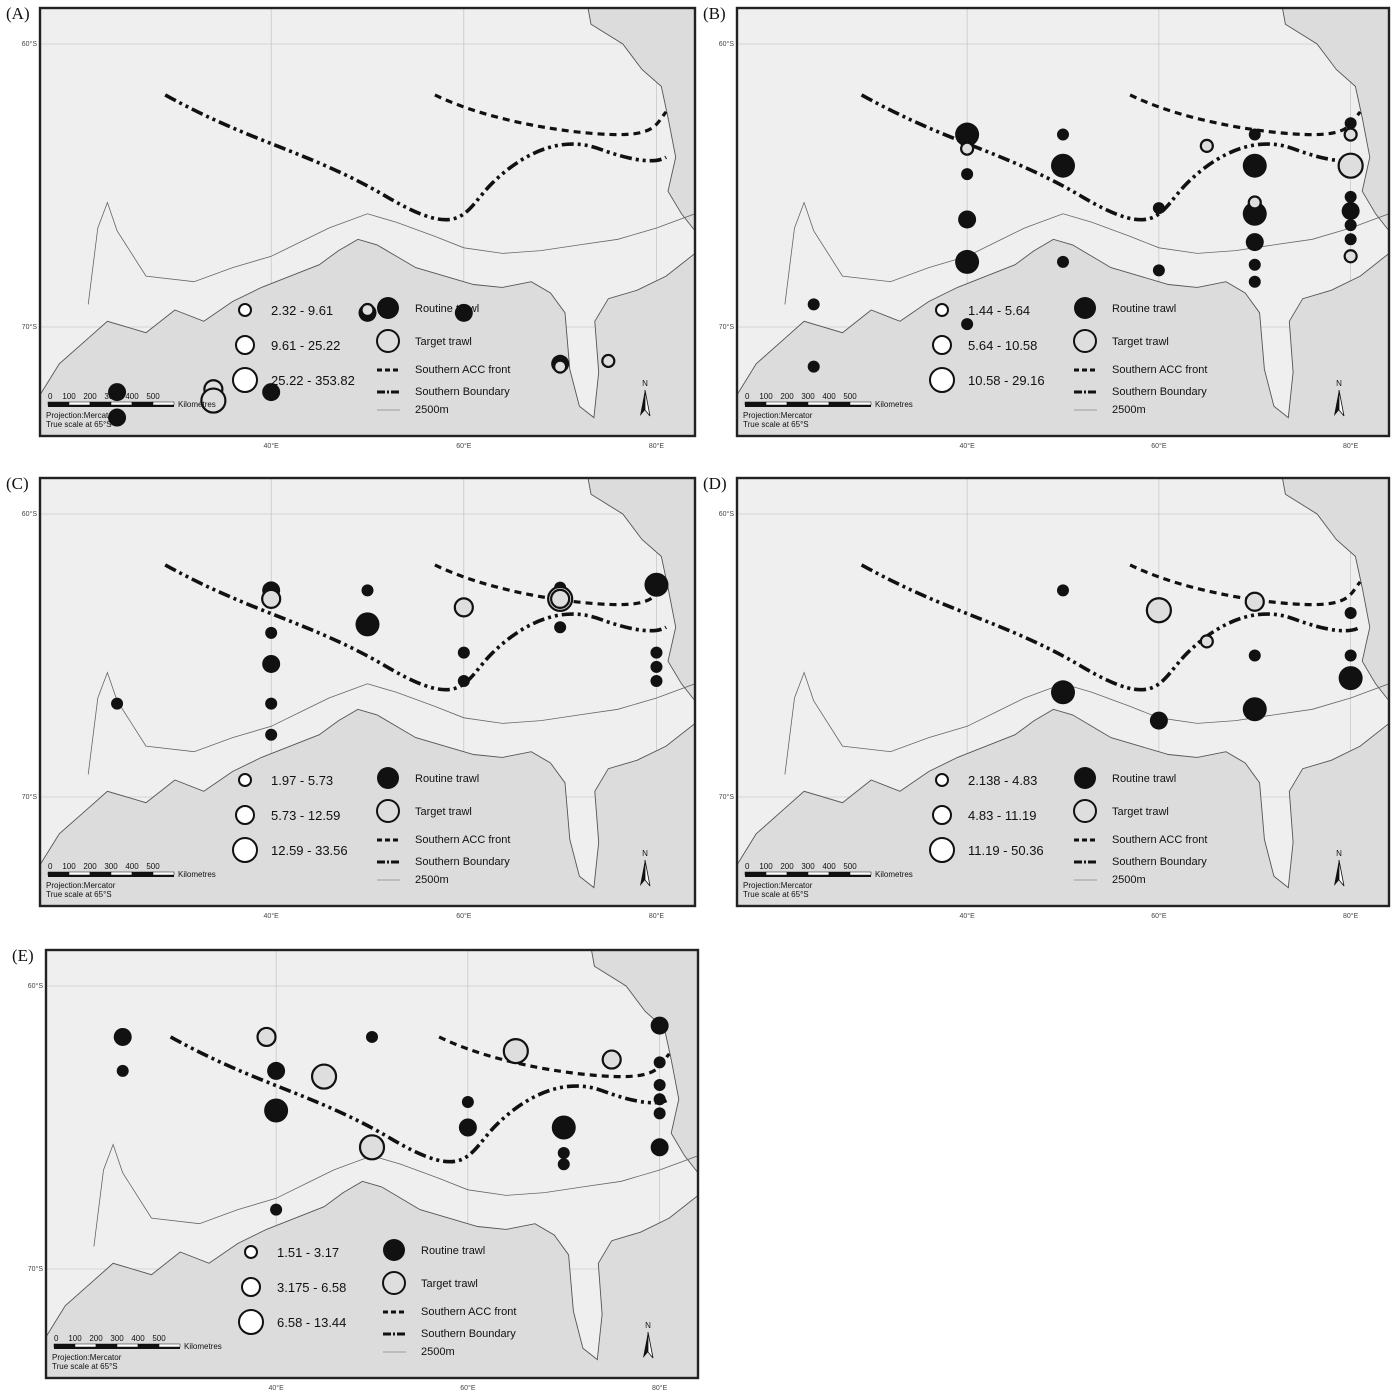 The width and height of the screenshot is (1395, 1398). I want to click on size-class-label: 5.73 - 12.59, so click(305, 815).